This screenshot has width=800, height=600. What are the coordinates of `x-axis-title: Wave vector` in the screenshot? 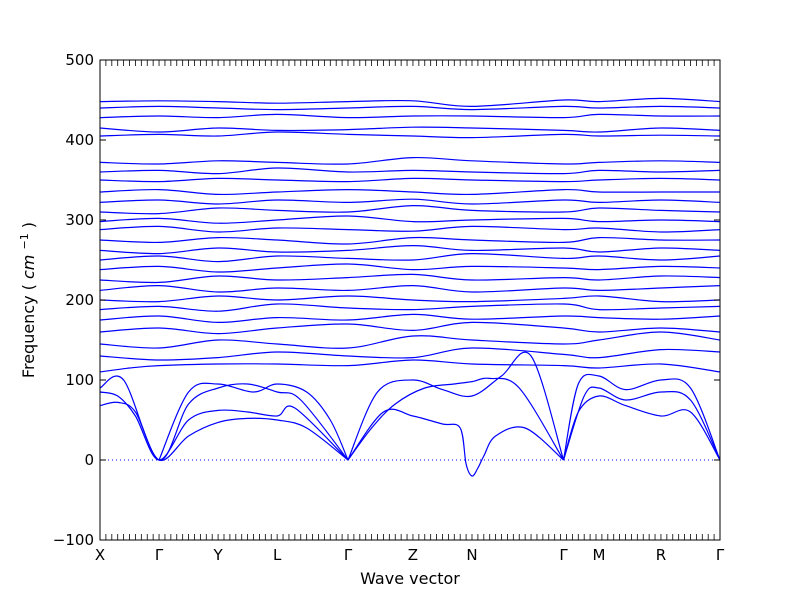 It's located at (410, 578).